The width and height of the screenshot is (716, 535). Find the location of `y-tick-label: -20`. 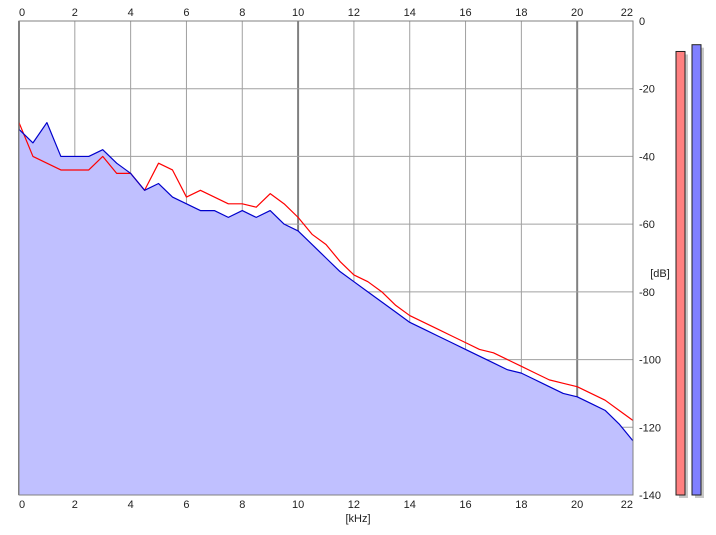

y-tick-label: -20 is located at coordinates (647, 90).